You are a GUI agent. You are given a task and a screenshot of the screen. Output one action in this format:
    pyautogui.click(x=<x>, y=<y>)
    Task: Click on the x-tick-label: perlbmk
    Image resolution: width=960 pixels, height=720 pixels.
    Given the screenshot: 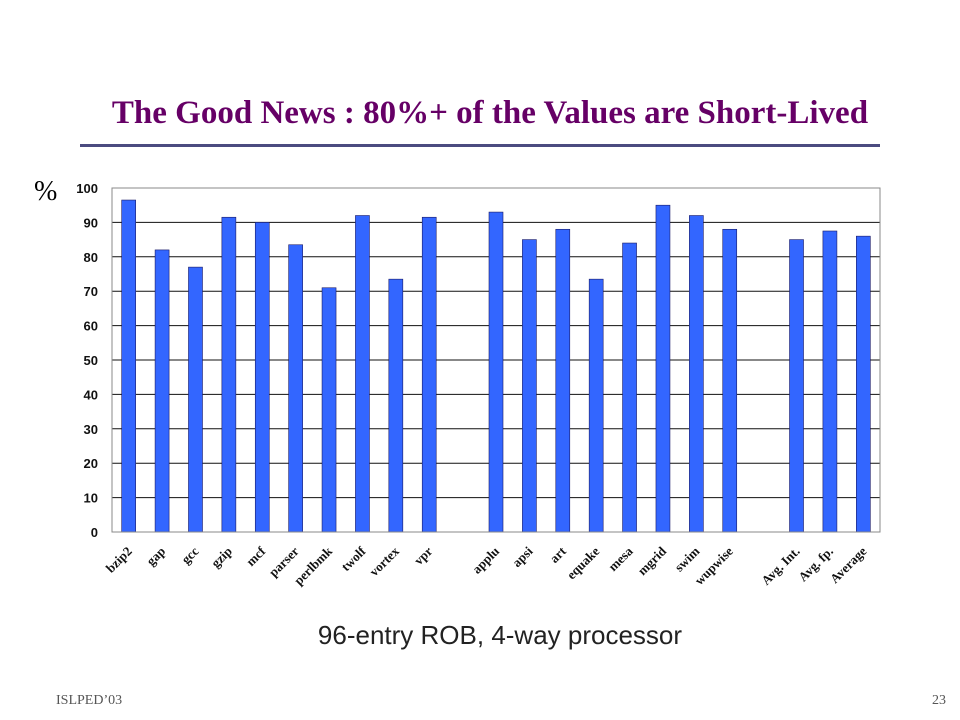 What is the action you would take?
    pyautogui.click(x=313, y=565)
    